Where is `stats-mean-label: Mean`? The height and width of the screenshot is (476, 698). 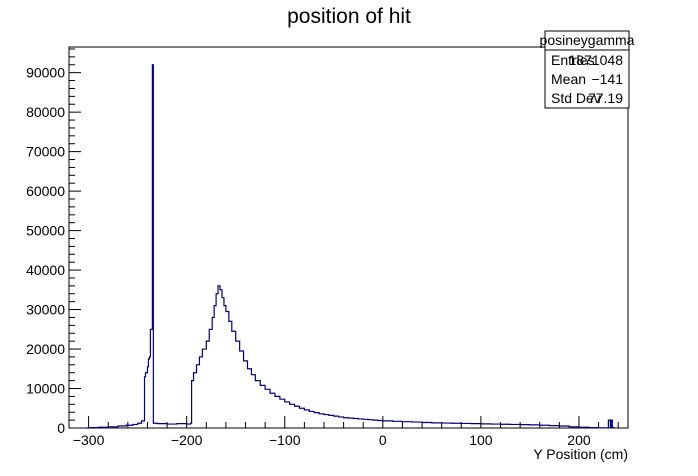 stats-mean-label: Mean is located at coordinates (568, 79).